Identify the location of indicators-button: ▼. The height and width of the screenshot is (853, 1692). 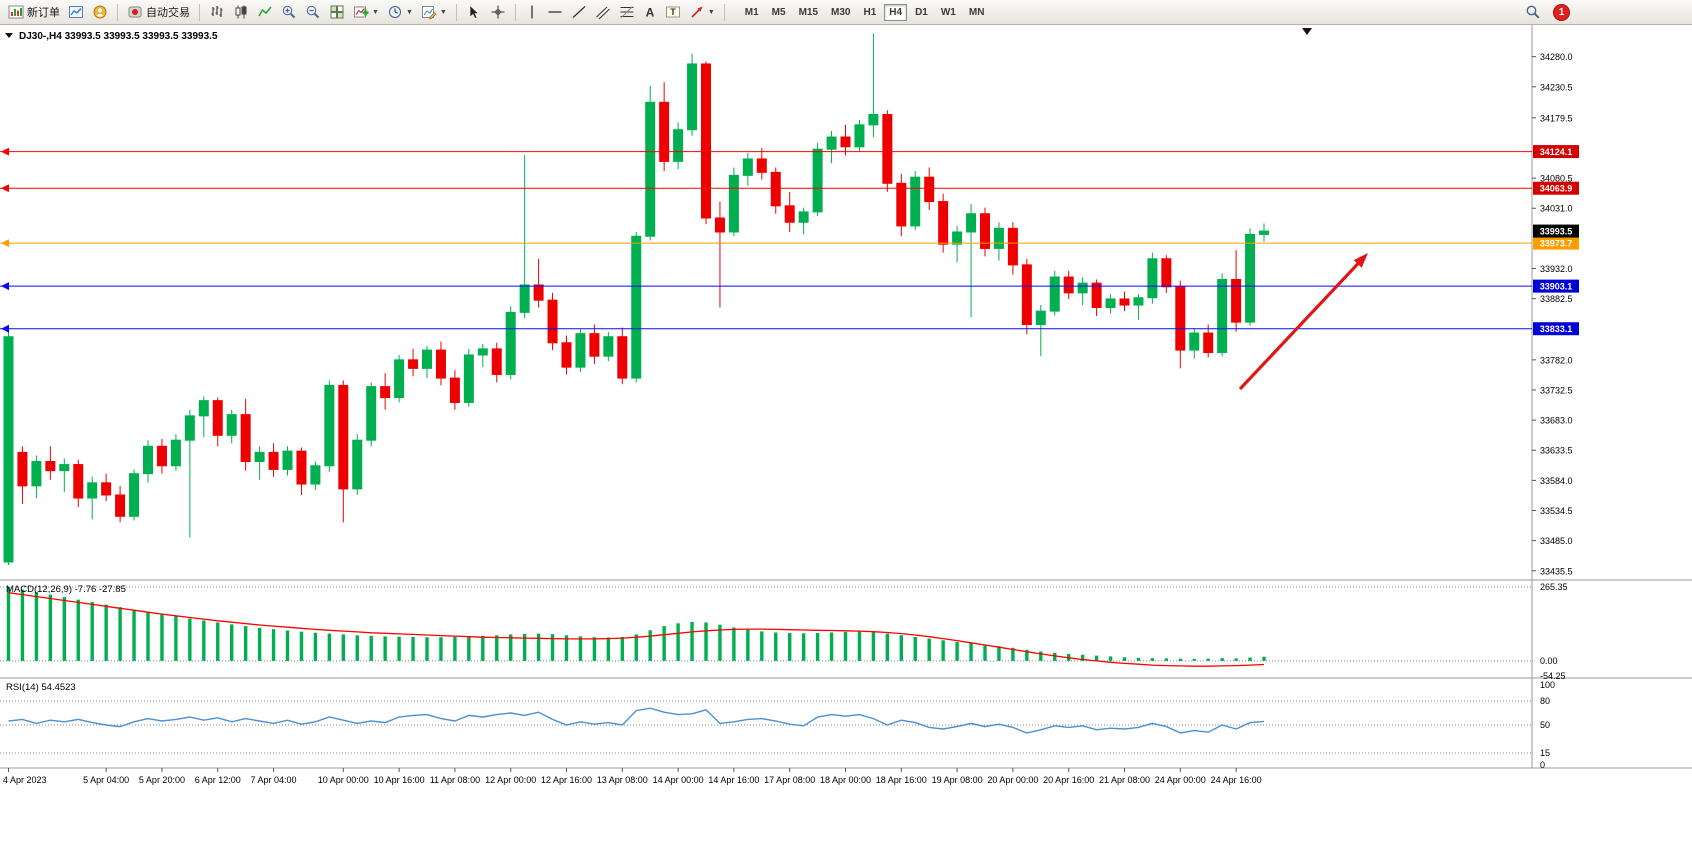
(366, 12).